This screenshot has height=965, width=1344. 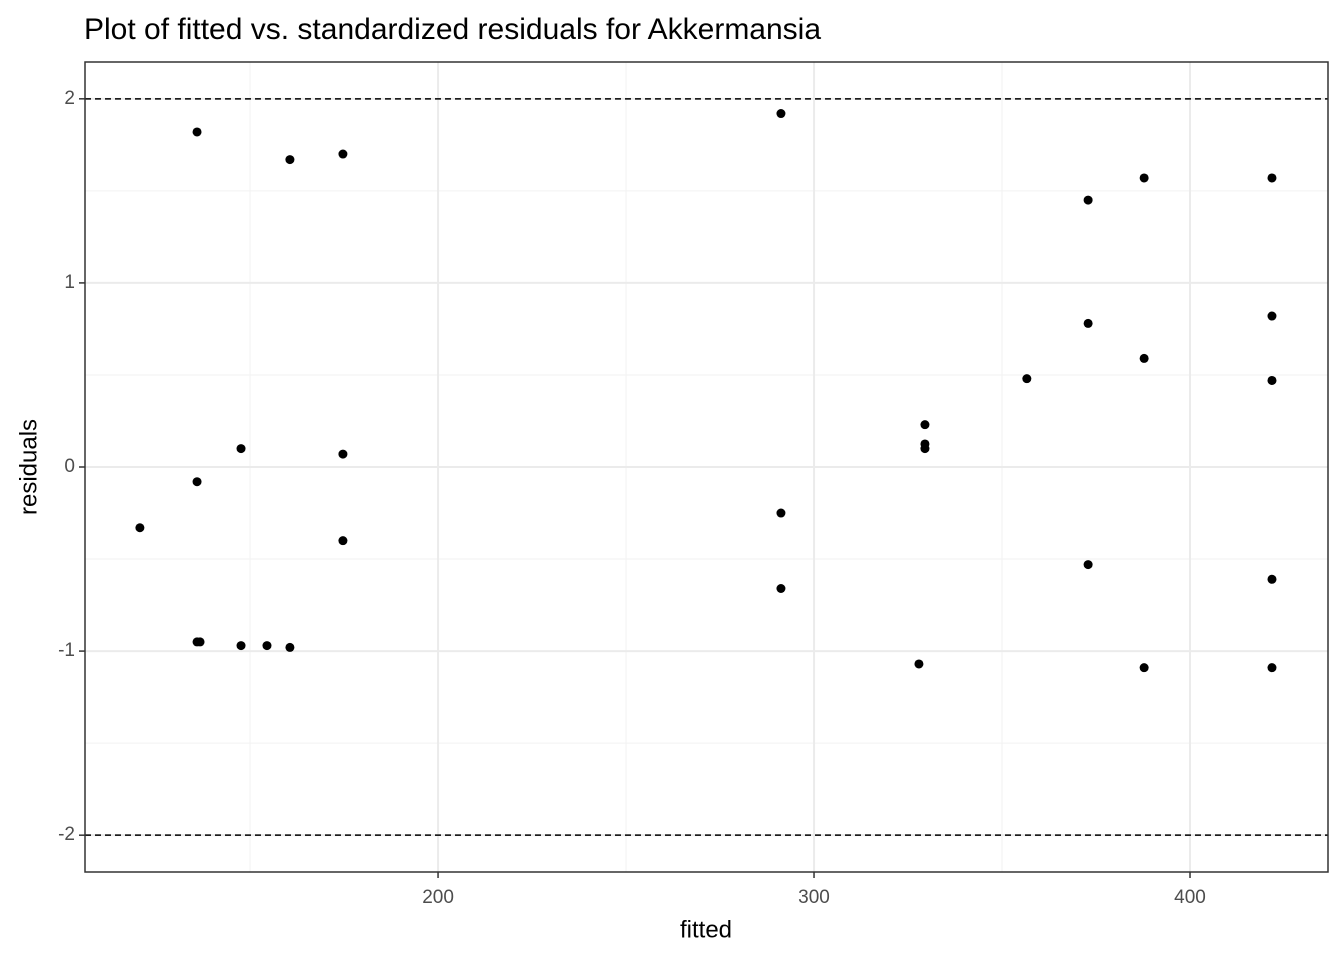 I want to click on x-tick-label: 300, so click(x=814, y=897).